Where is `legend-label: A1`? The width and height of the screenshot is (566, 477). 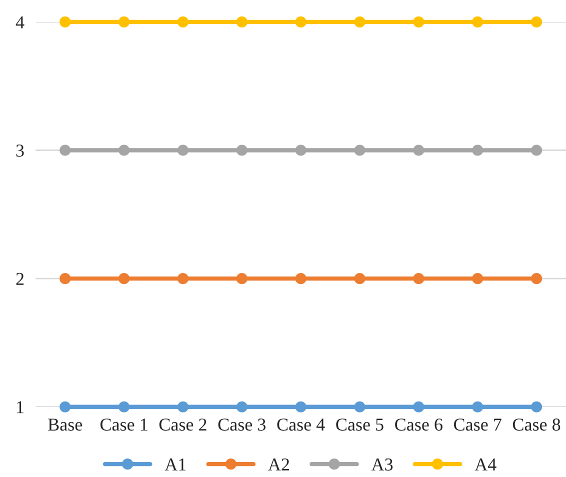
legend-label: A1 is located at coordinates (175, 464).